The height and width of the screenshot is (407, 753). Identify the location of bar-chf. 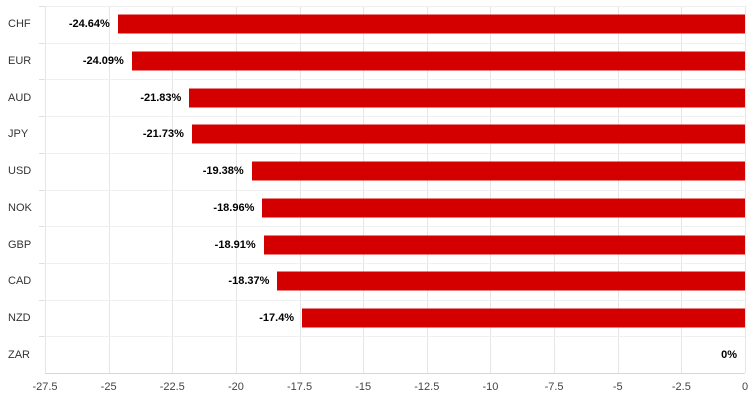
(431, 24).